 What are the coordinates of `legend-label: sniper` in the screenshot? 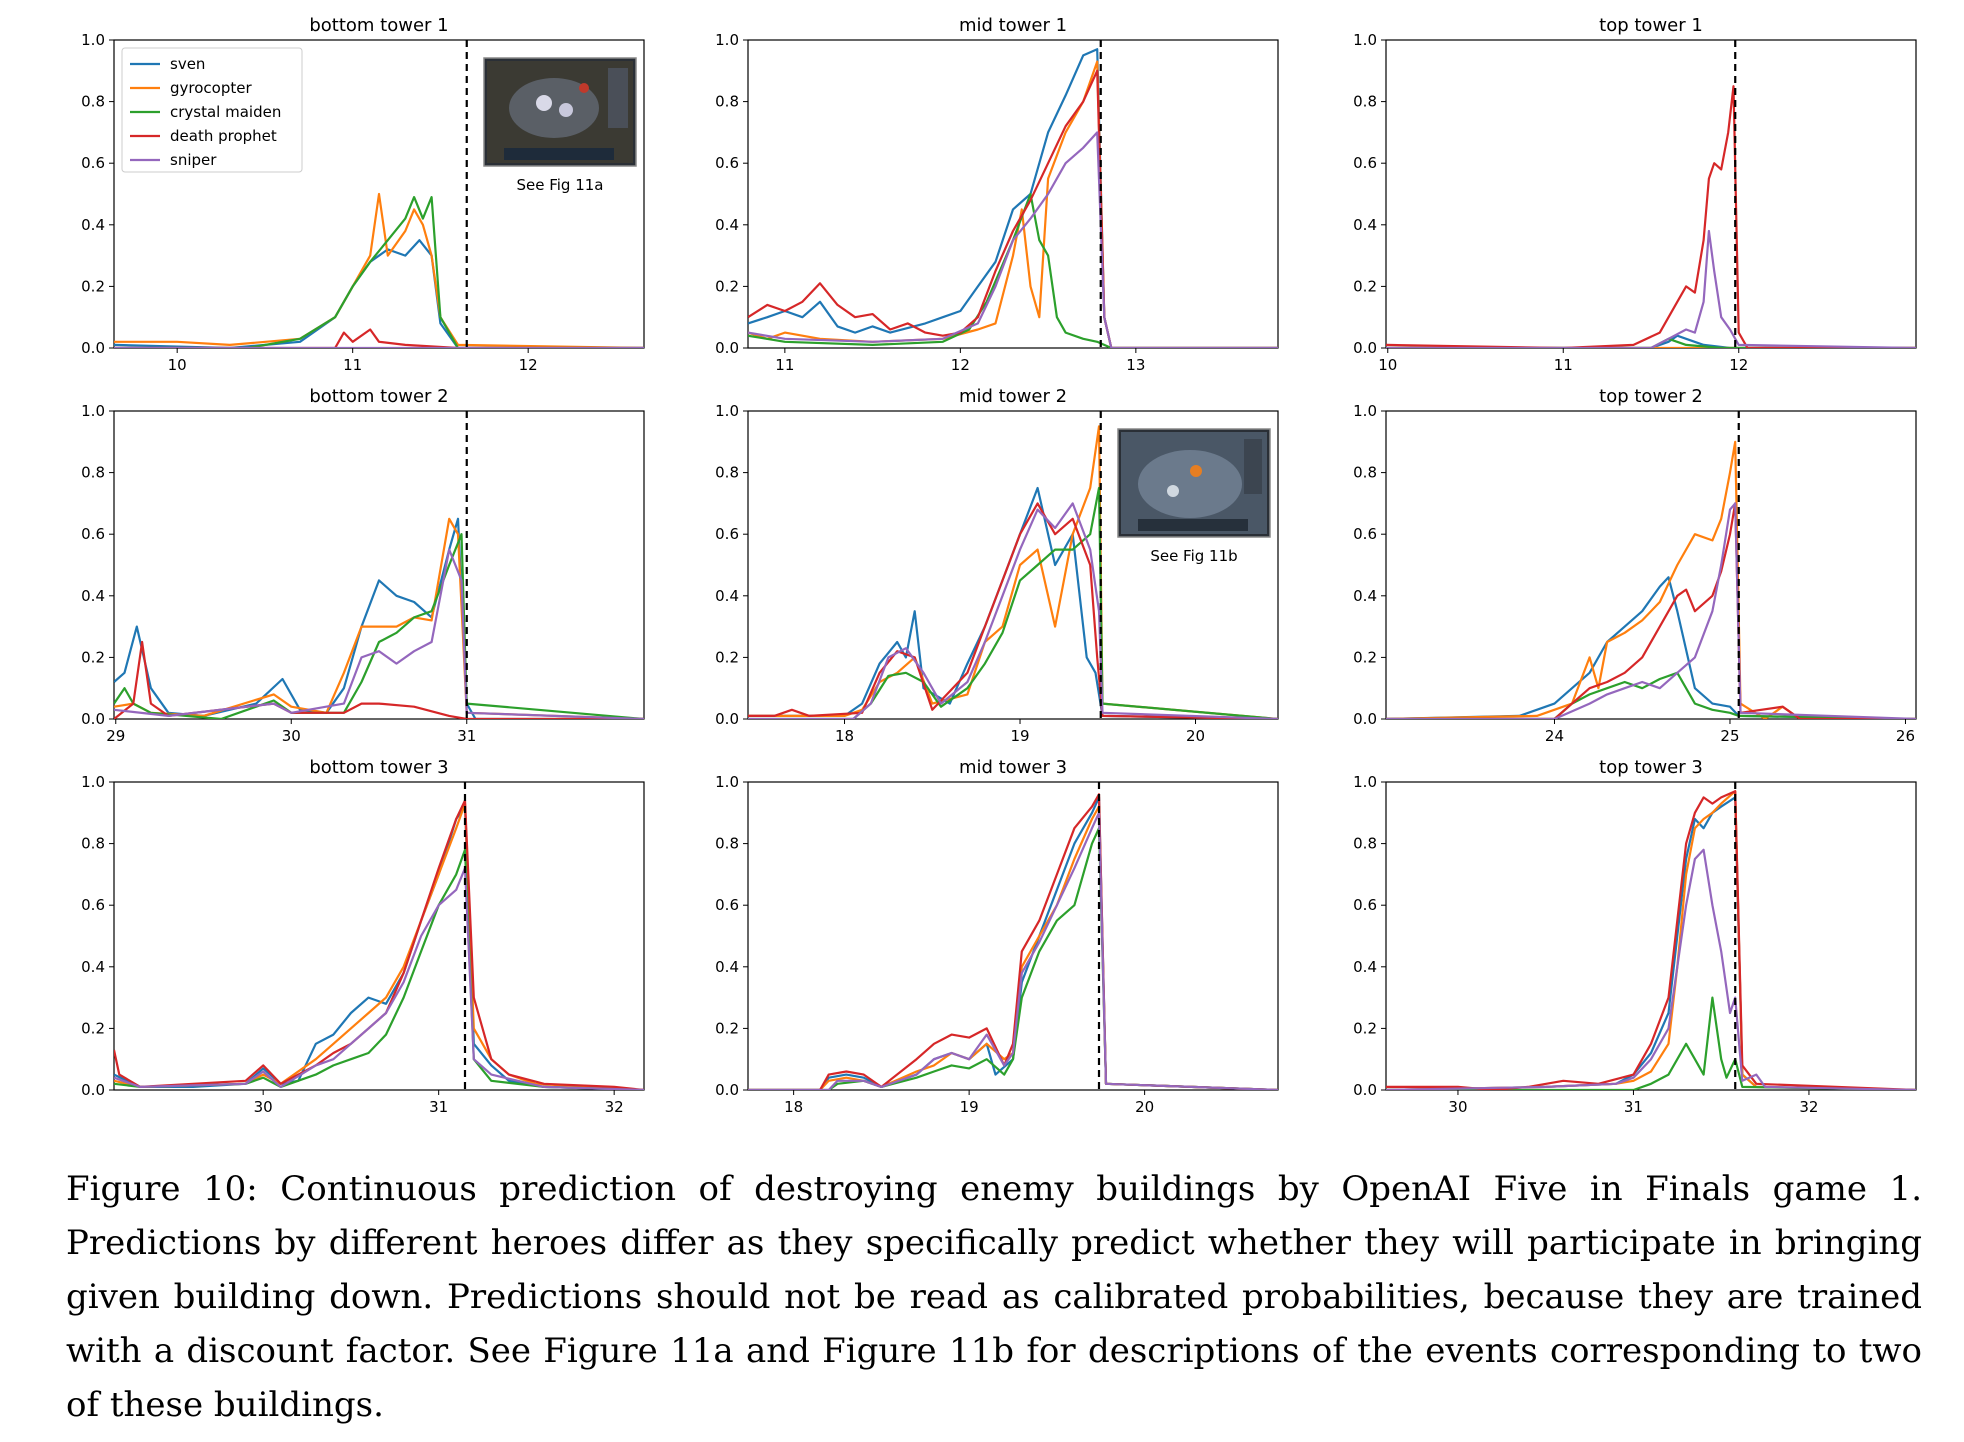 It's located at (193, 160).